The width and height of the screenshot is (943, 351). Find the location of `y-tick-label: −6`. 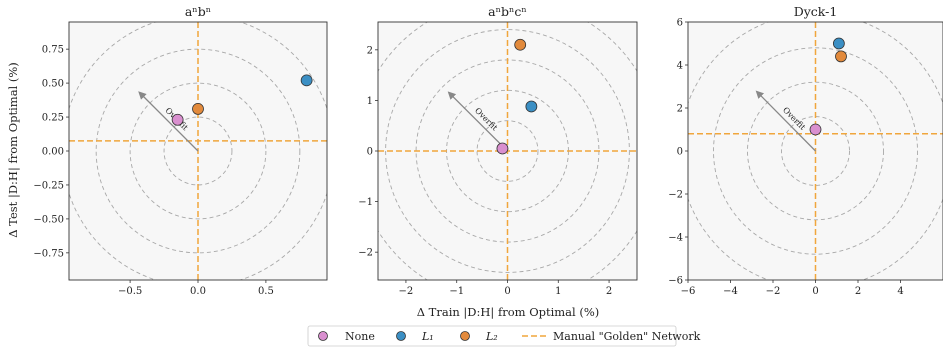

y-tick-label: −6 is located at coordinates (675, 281).